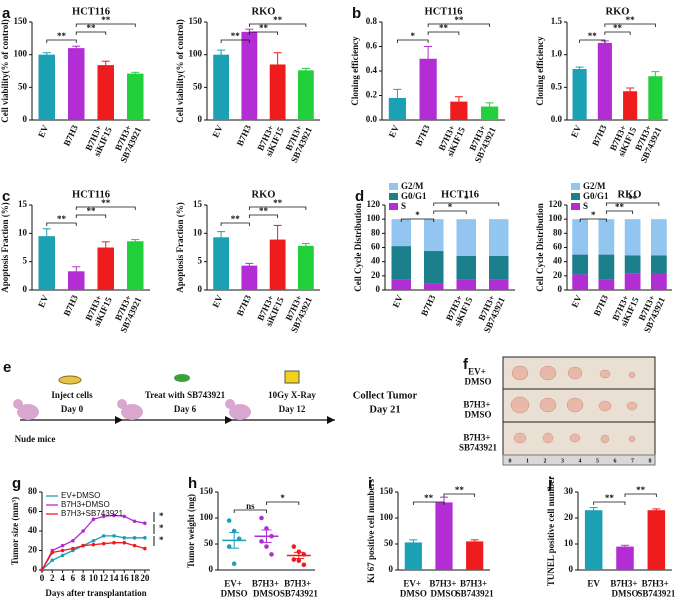  I want to click on x-tick-label: EV, so click(398, 301).